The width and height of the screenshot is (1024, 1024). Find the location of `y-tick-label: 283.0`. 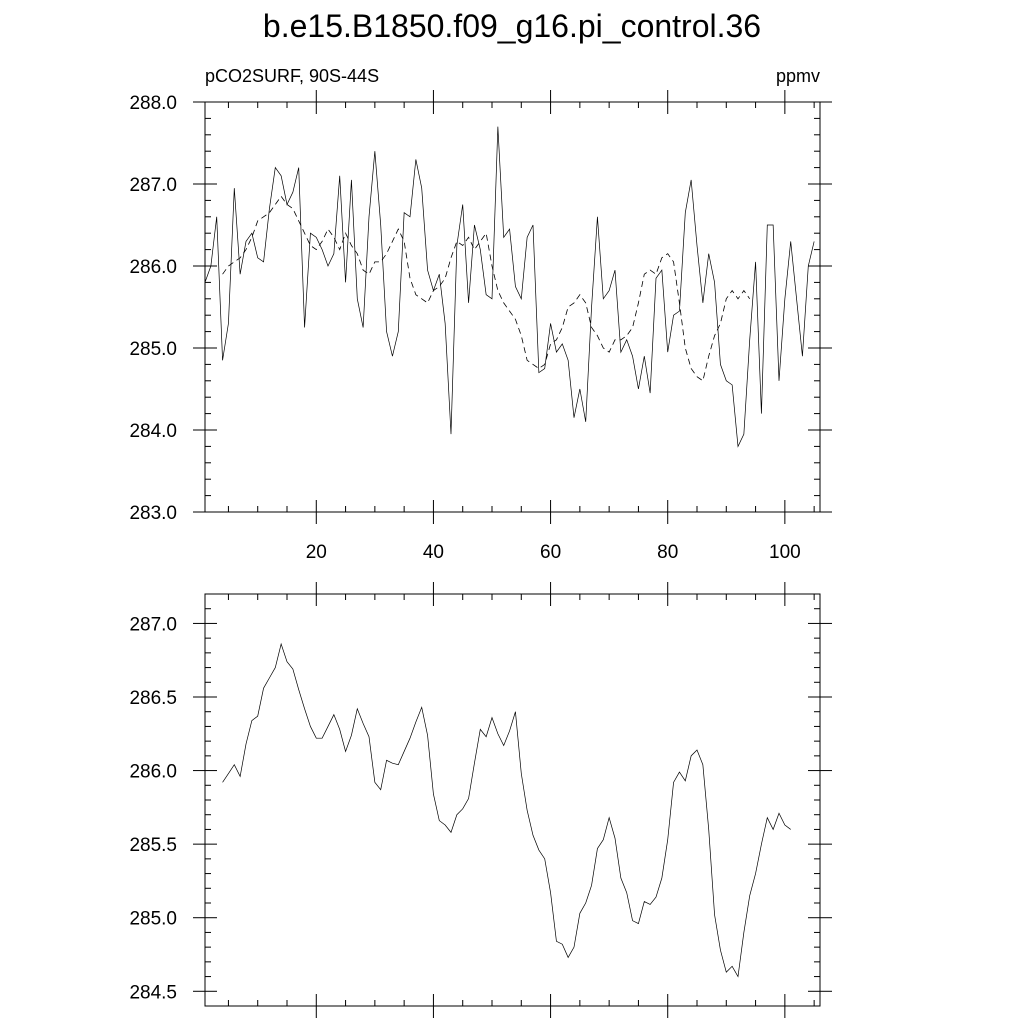

y-tick-label: 283.0 is located at coordinates (153, 513).